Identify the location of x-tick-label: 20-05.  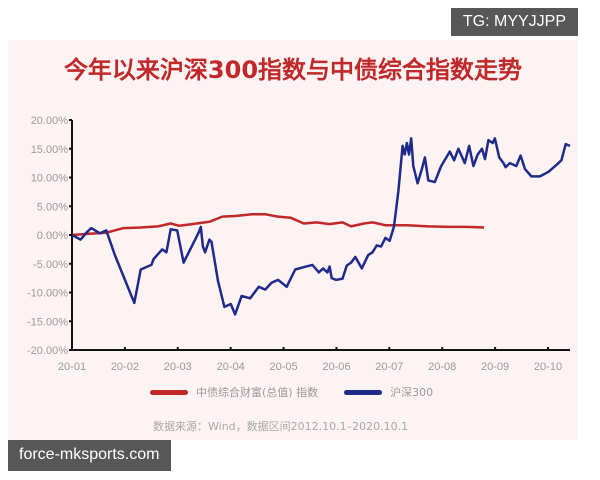
(283, 367).